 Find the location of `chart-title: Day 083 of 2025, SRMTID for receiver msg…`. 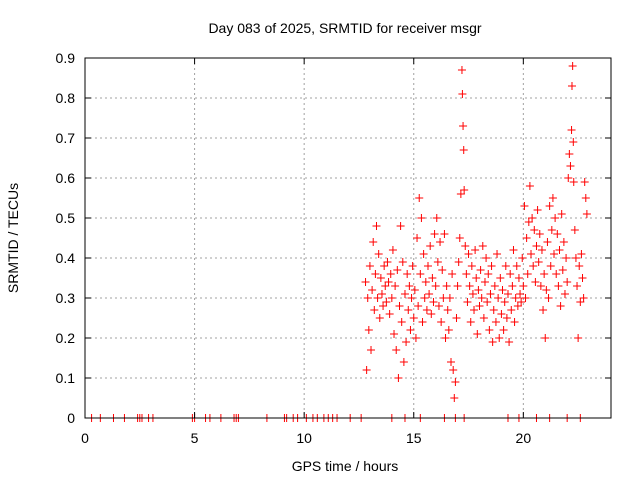

chart-title: Day 083 of 2025, SRMTID for receiver msg… is located at coordinates (344, 28).